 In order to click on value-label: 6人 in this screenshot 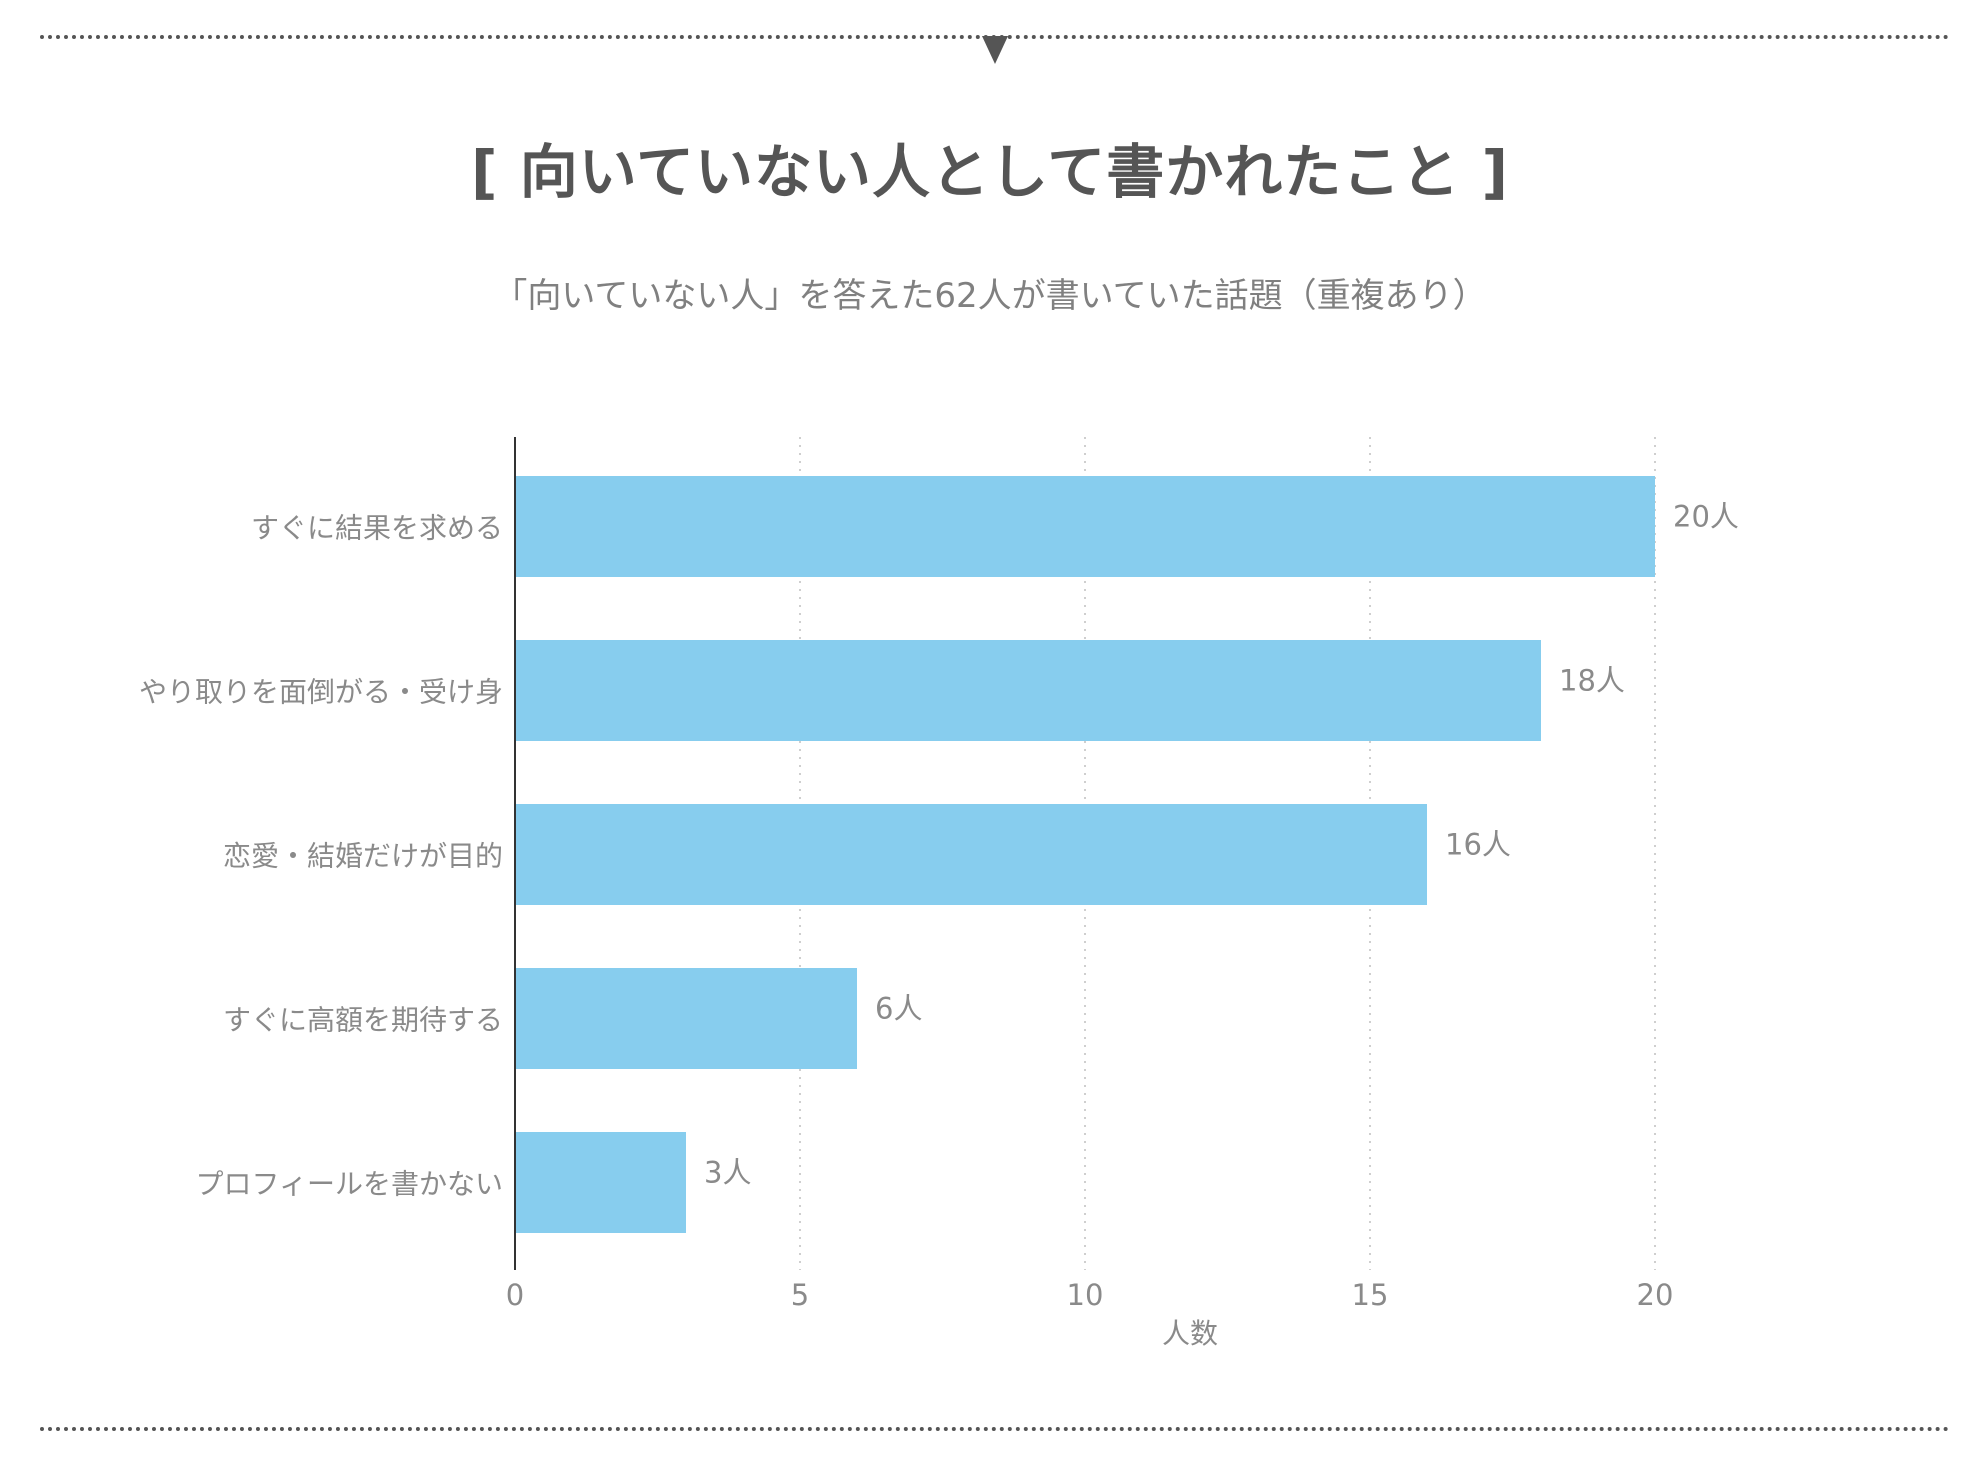, I will do `click(898, 1009)`.